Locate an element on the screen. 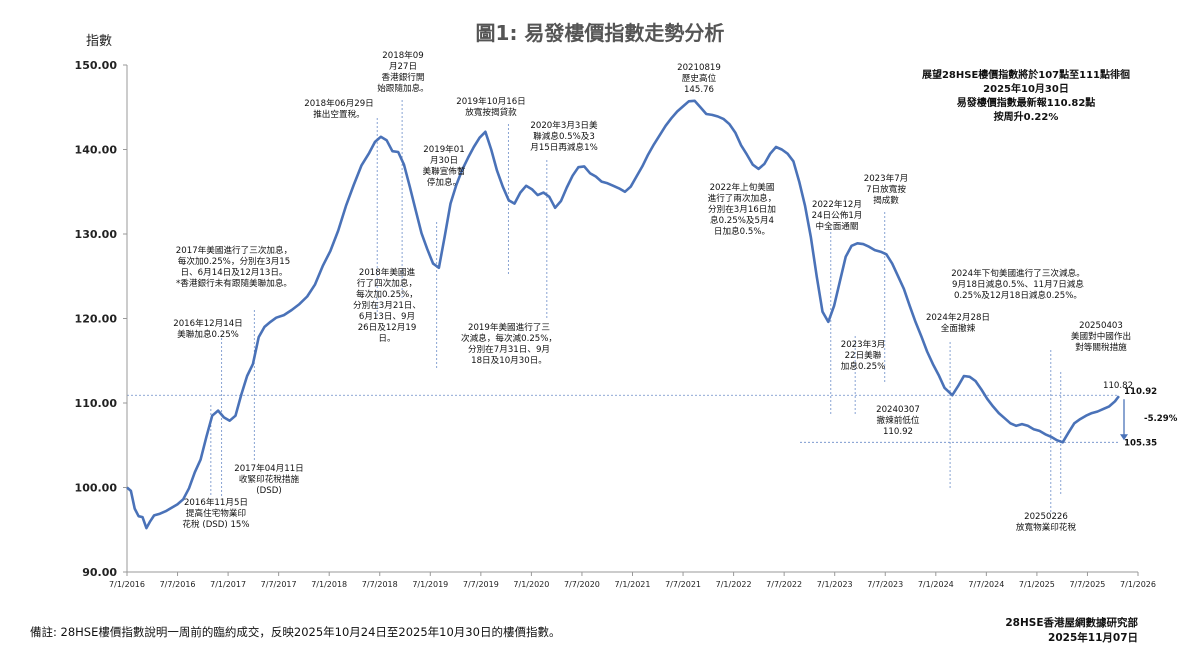  annotation-a2023jul: 2023年7月 7日放寬按揭成數 is located at coordinates (886, 189).